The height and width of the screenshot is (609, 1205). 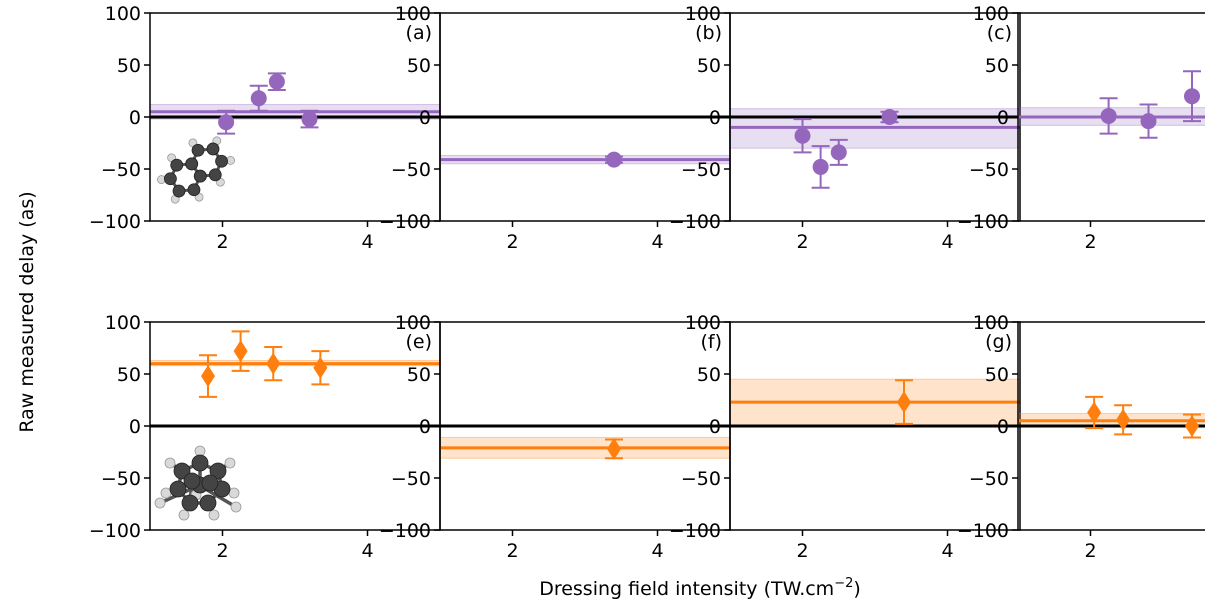 I want to click on x-axis-title-main: Dressing field intensity (TW.cm, so click(x=686, y=589).